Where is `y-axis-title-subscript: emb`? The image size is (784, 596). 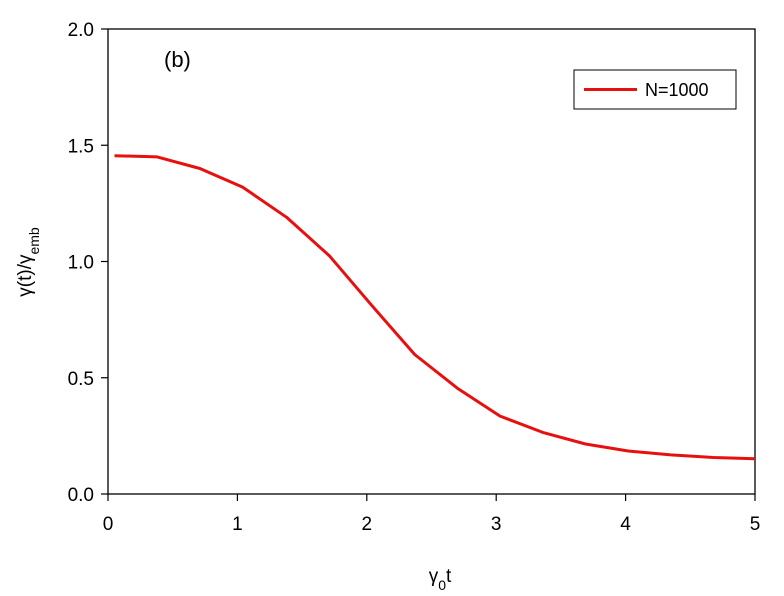
y-axis-title-subscript: emb is located at coordinates (34, 240).